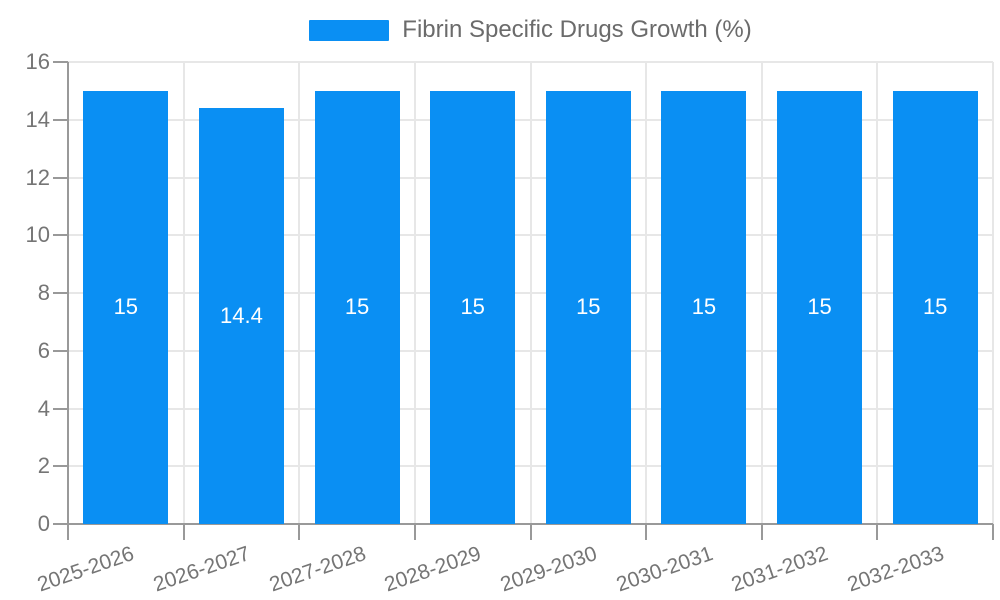 This screenshot has width=1000, height=600. I want to click on y-axis-label: 12, so click(37, 177).